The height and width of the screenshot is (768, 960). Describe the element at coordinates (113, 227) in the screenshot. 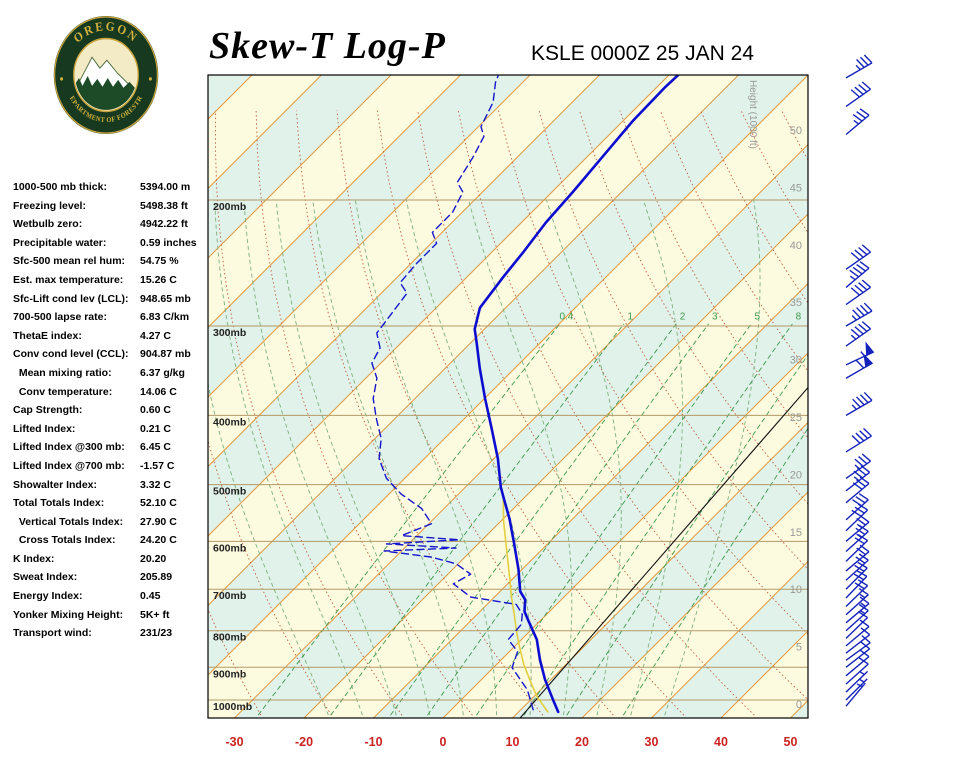

I see `stat-row: Wetbulb zero: 4942.22 ft` at that location.